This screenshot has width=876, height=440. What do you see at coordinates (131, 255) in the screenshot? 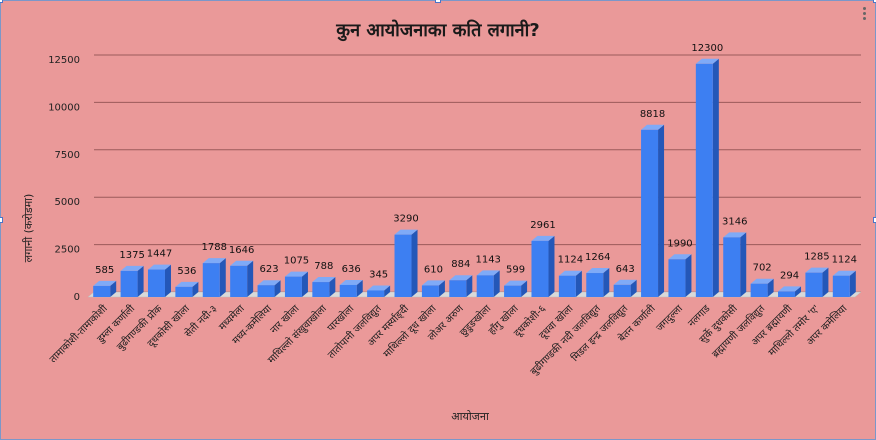
I see `data-label: 1375` at bounding box center [131, 255].